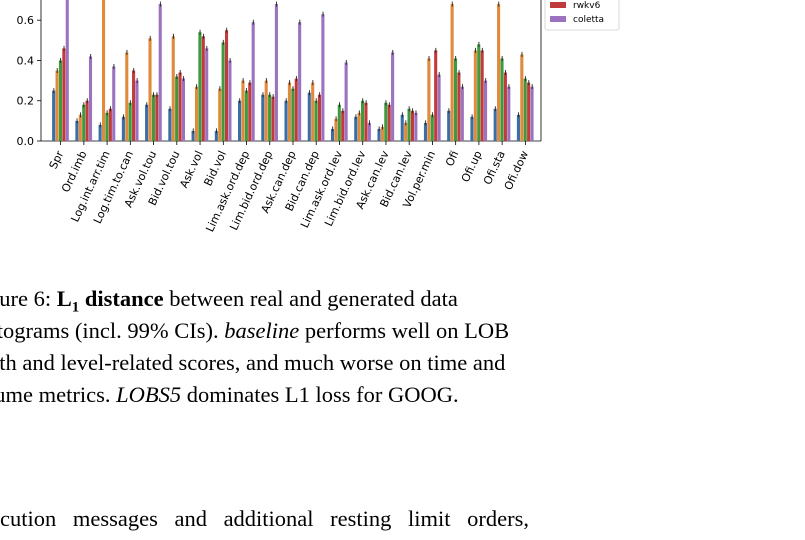  Describe the element at coordinates (112, 330) in the screenshot. I see `caption-line-2-start: stograms (incl. 99% CIs).` at that location.